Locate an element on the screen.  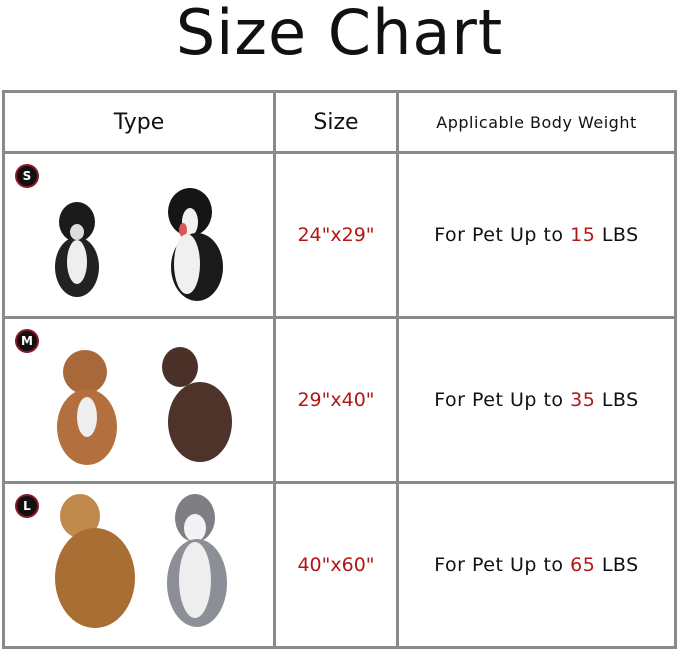
size-value: 24"x29" is located at coordinates (336, 235).